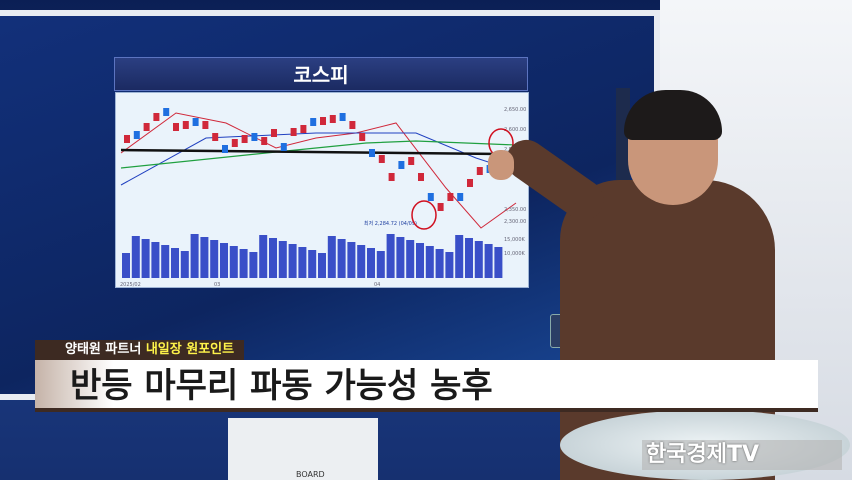 This screenshot has width=852, height=480. Describe the element at coordinates (515, 210) in the screenshot. I see `y-tick-label: 2,350.00` at that location.